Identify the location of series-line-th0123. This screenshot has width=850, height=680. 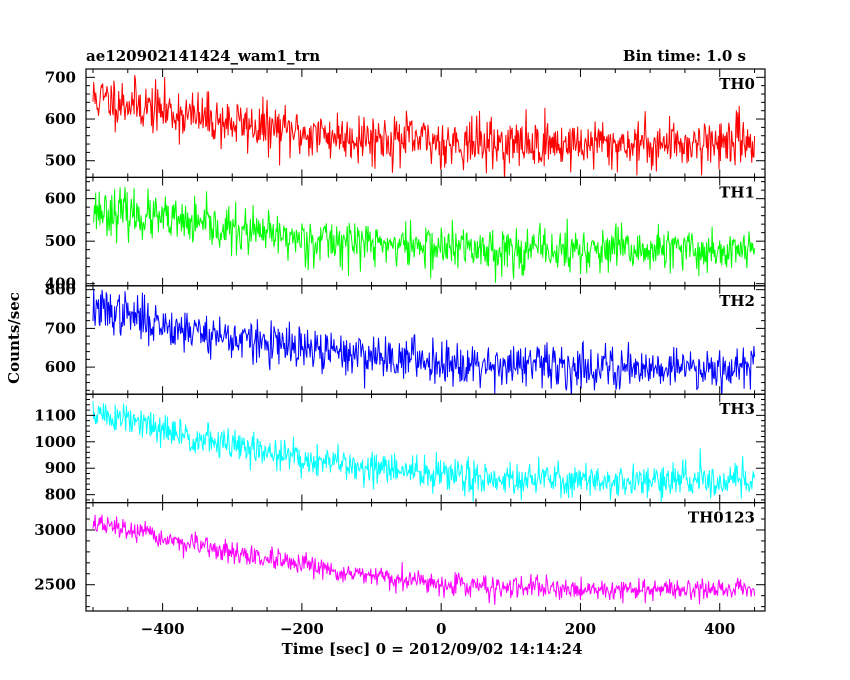
(424, 559).